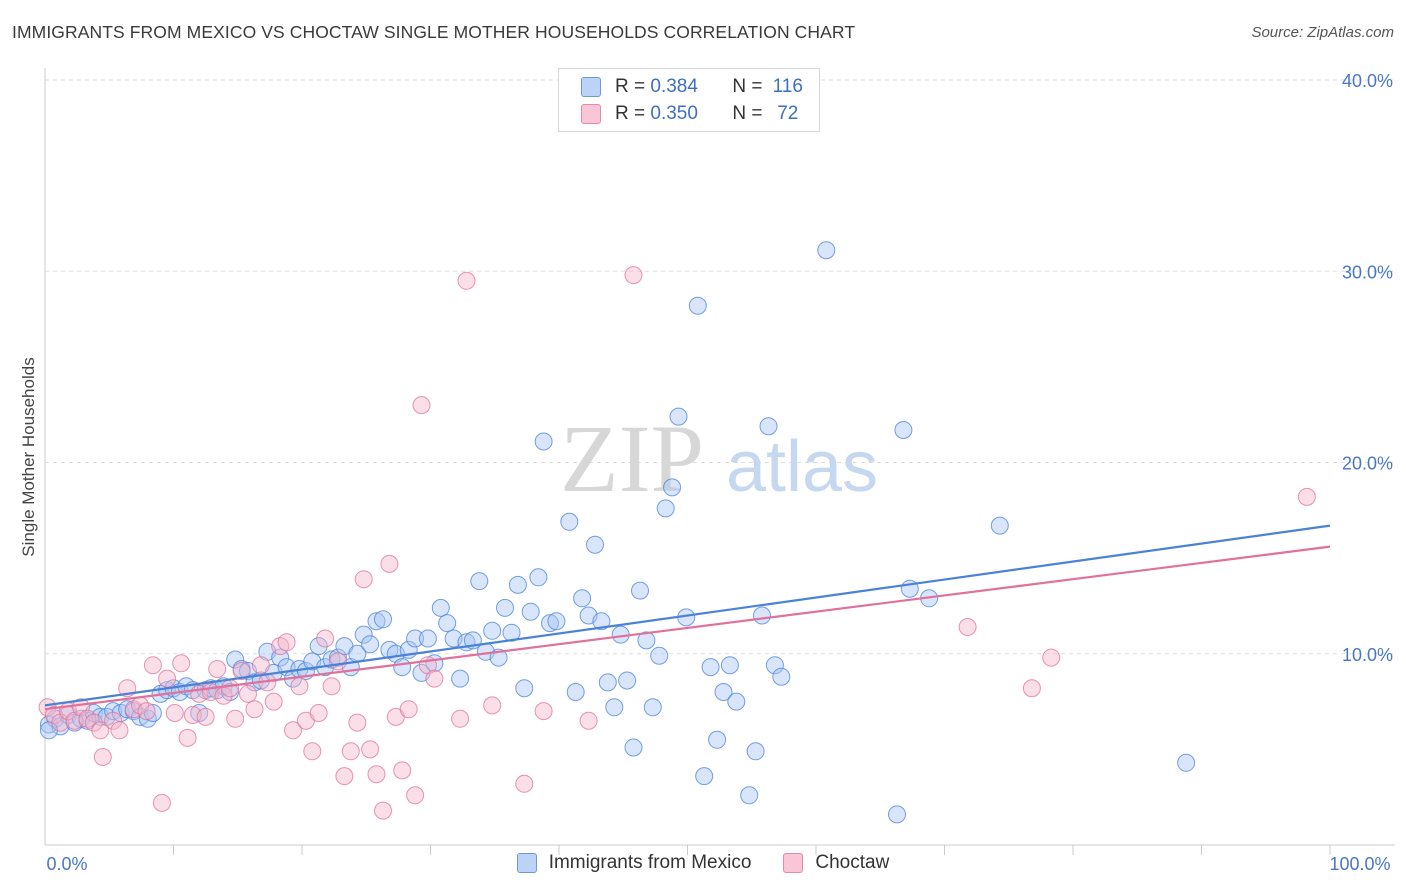 This screenshot has height=892, width=1406. Describe the element at coordinates (1322, 32) in the screenshot. I see `chart-source: Source: ZipAtlas.com` at that location.